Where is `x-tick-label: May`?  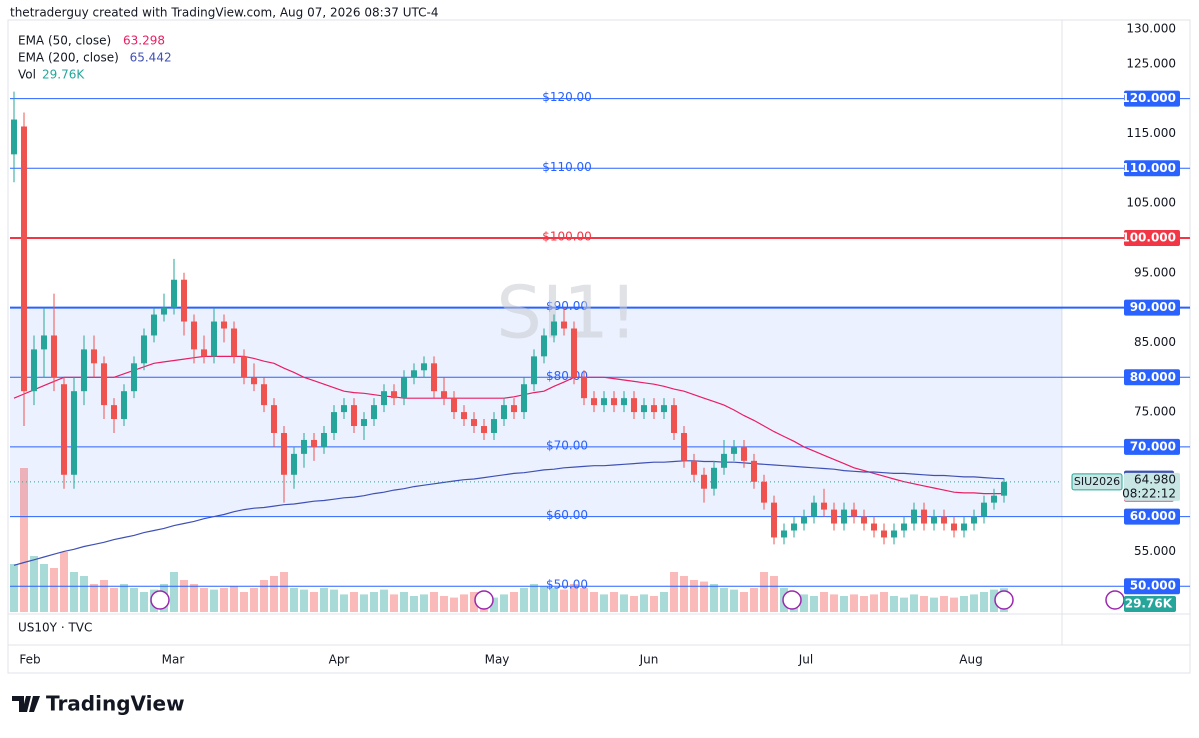
x-tick-label: May is located at coordinates (497, 660).